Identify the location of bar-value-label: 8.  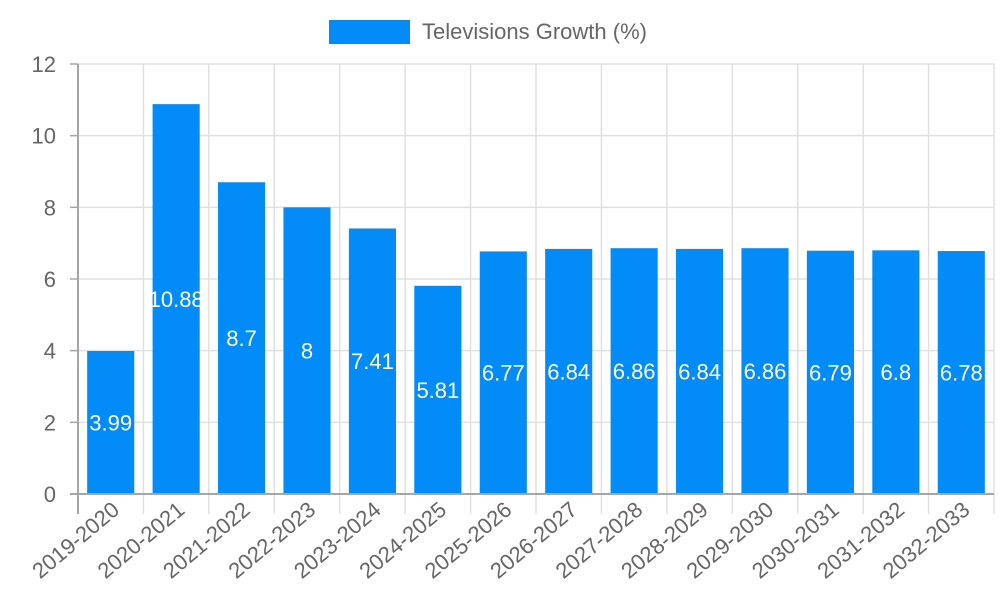
(307, 351).